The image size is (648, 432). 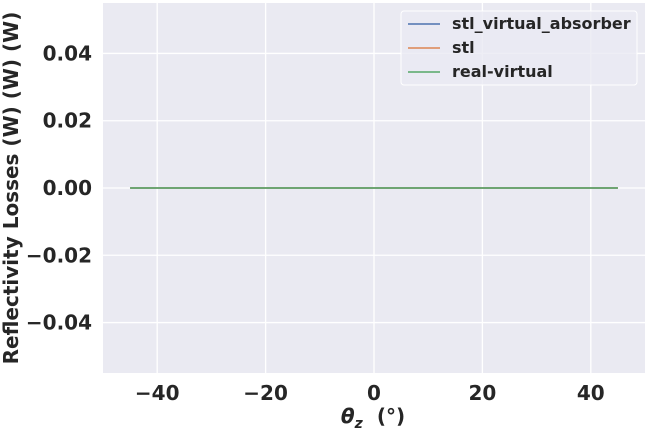 What do you see at coordinates (59, 323) in the screenshot?
I see `y-tick-label: −0.04` at bounding box center [59, 323].